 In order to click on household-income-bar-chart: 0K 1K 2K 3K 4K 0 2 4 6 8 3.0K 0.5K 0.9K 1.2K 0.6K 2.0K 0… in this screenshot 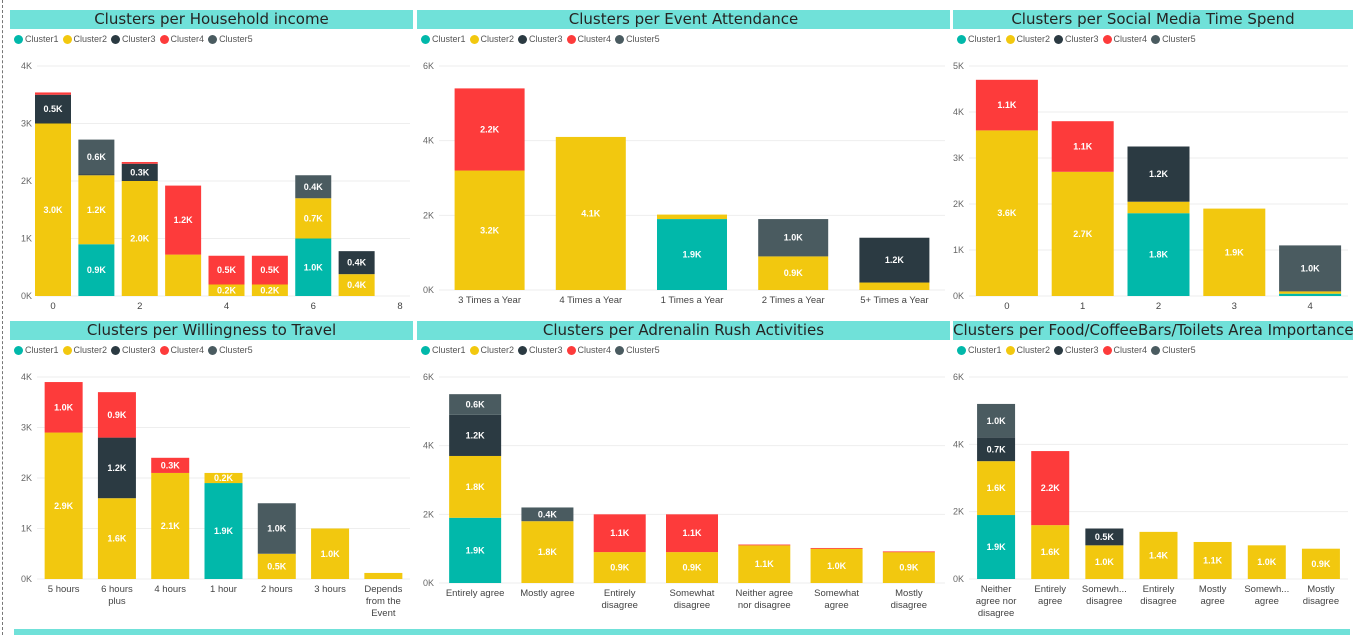, I will do `click(211, 164)`.